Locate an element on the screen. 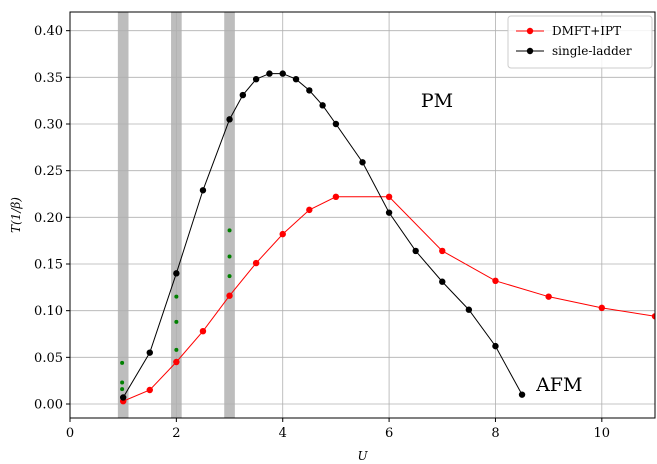 This screenshot has width=657, height=464. legend: DMFT+IPT single-ladder is located at coordinates (580, 42).